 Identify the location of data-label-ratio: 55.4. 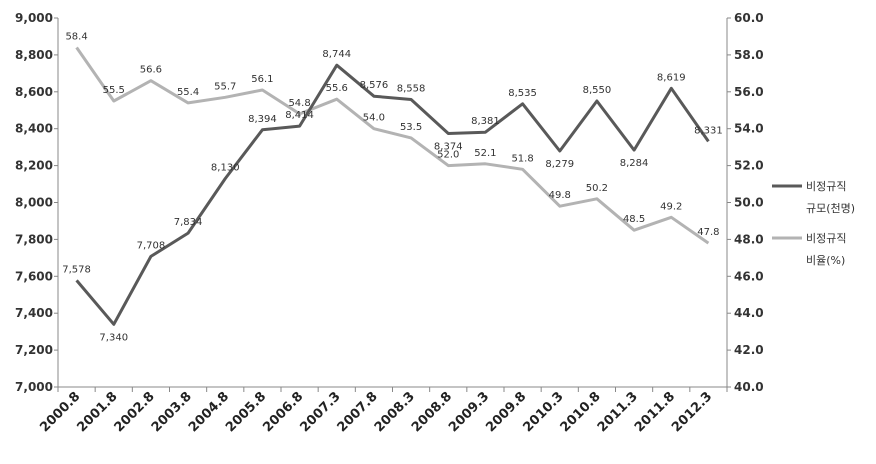
(188, 92).